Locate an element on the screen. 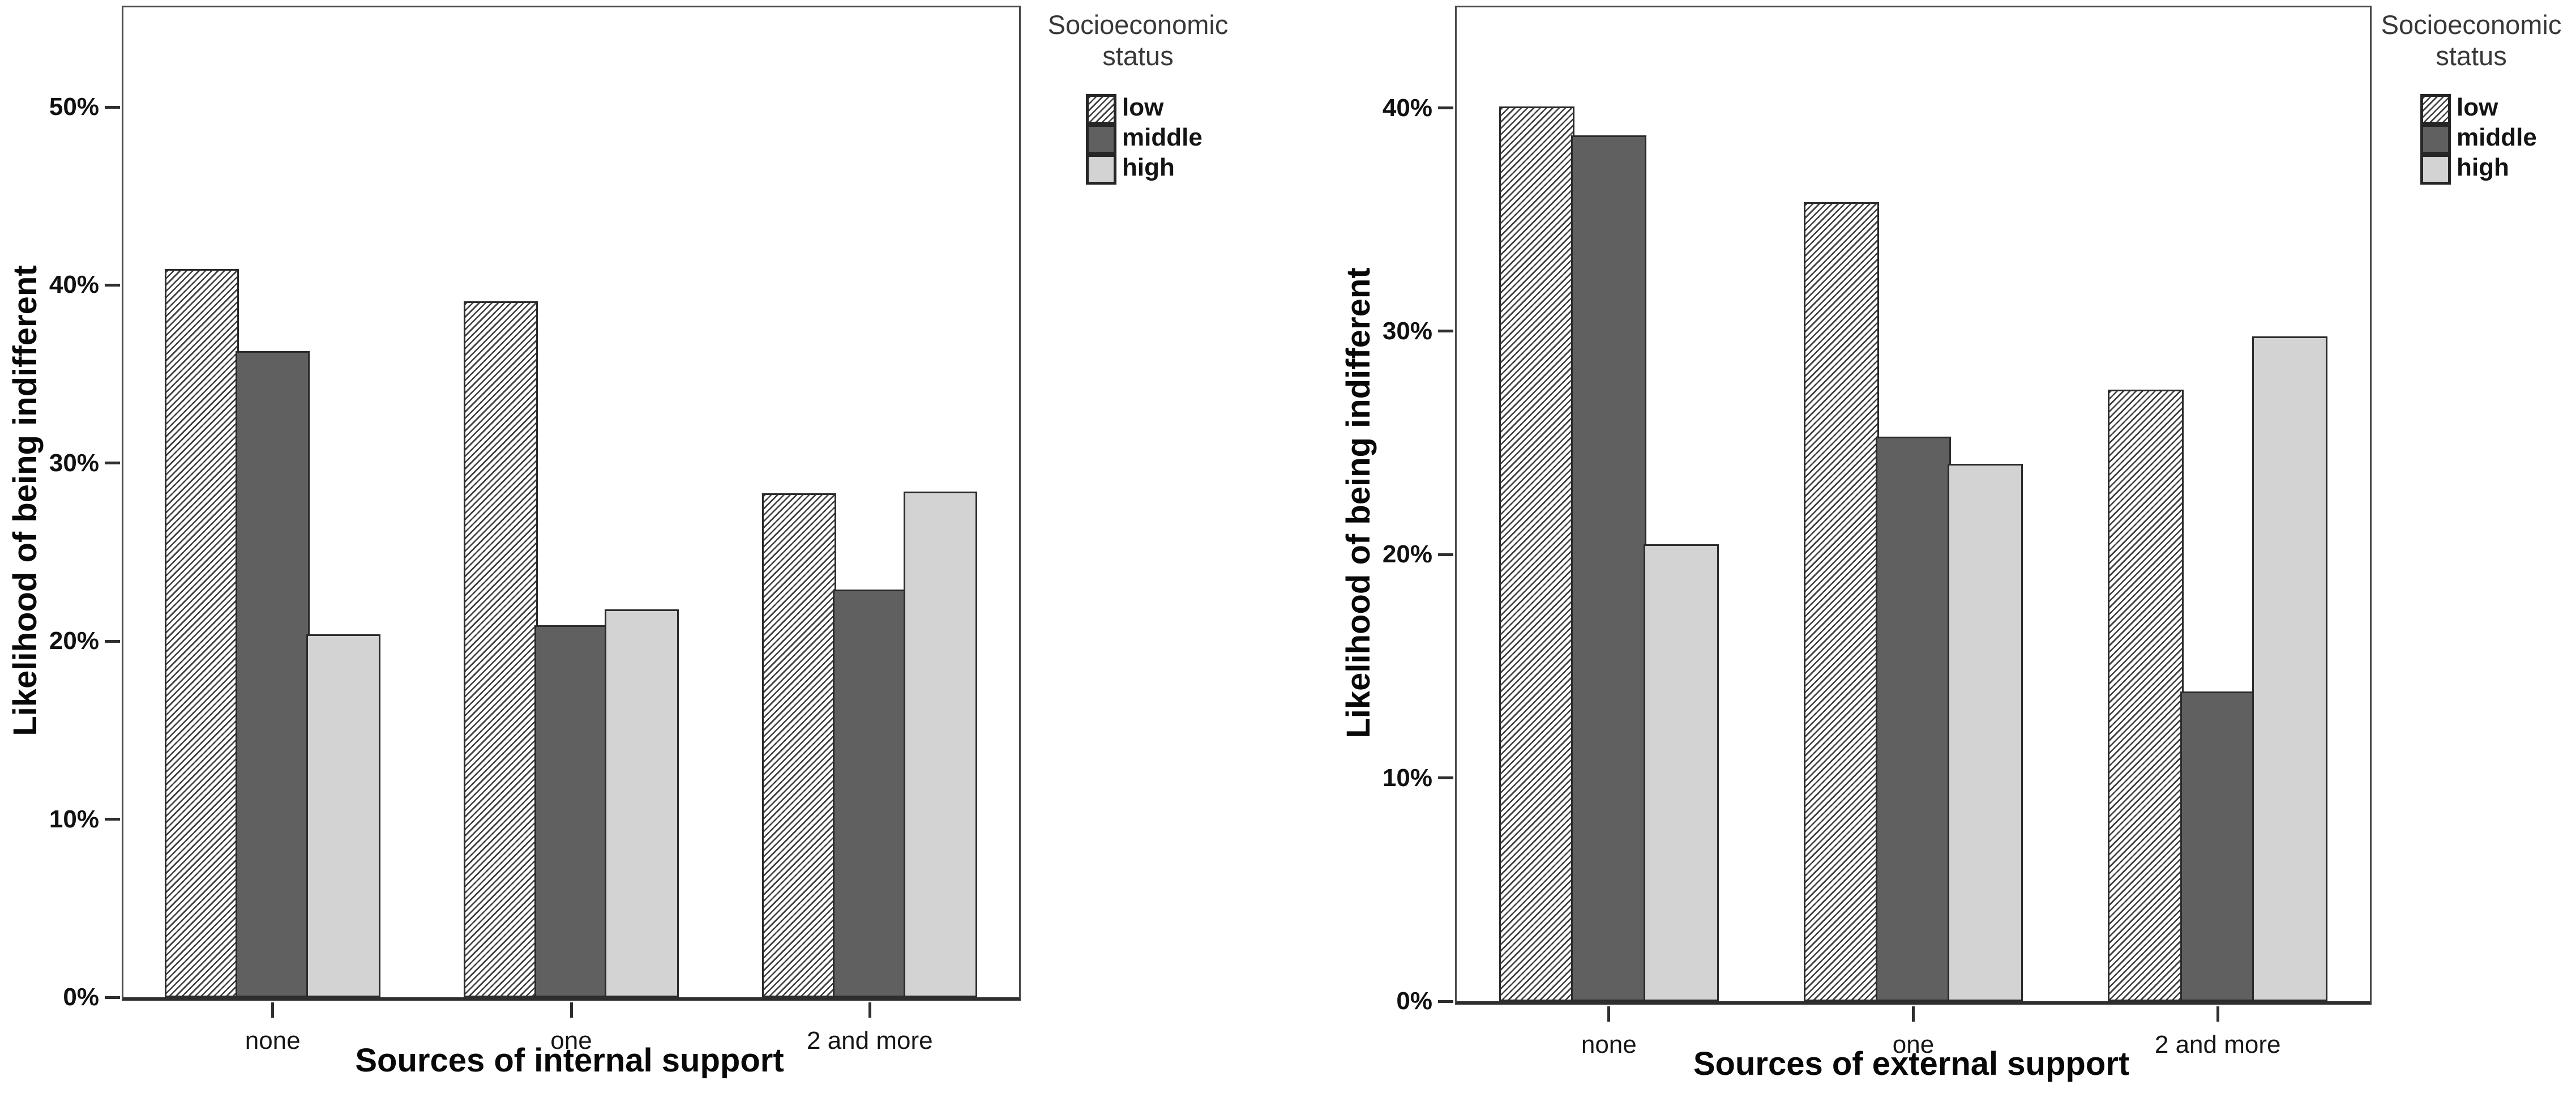 This screenshot has height=1093, width=2576. y-tick-label: 50% is located at coordinates (74, 107).